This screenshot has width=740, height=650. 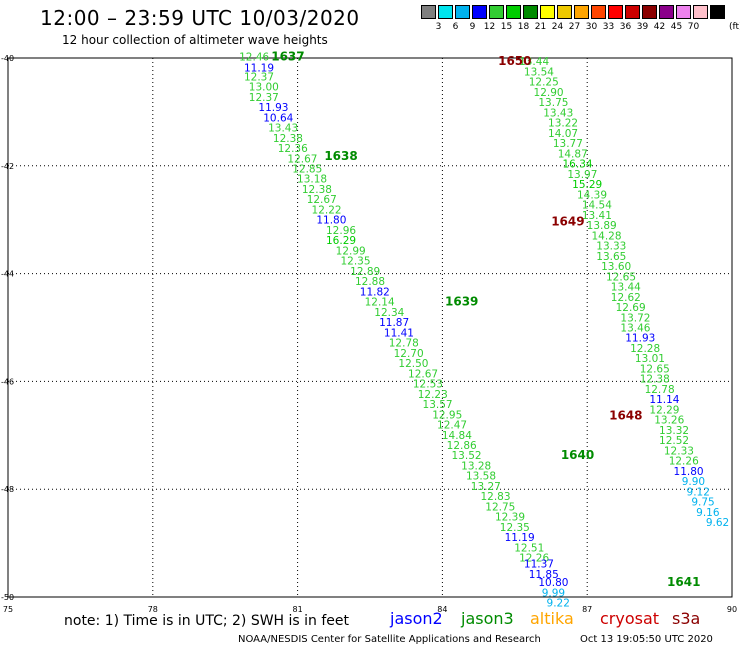 I want to click on wave-height-value: 13.01, so click(x=650, y=359).